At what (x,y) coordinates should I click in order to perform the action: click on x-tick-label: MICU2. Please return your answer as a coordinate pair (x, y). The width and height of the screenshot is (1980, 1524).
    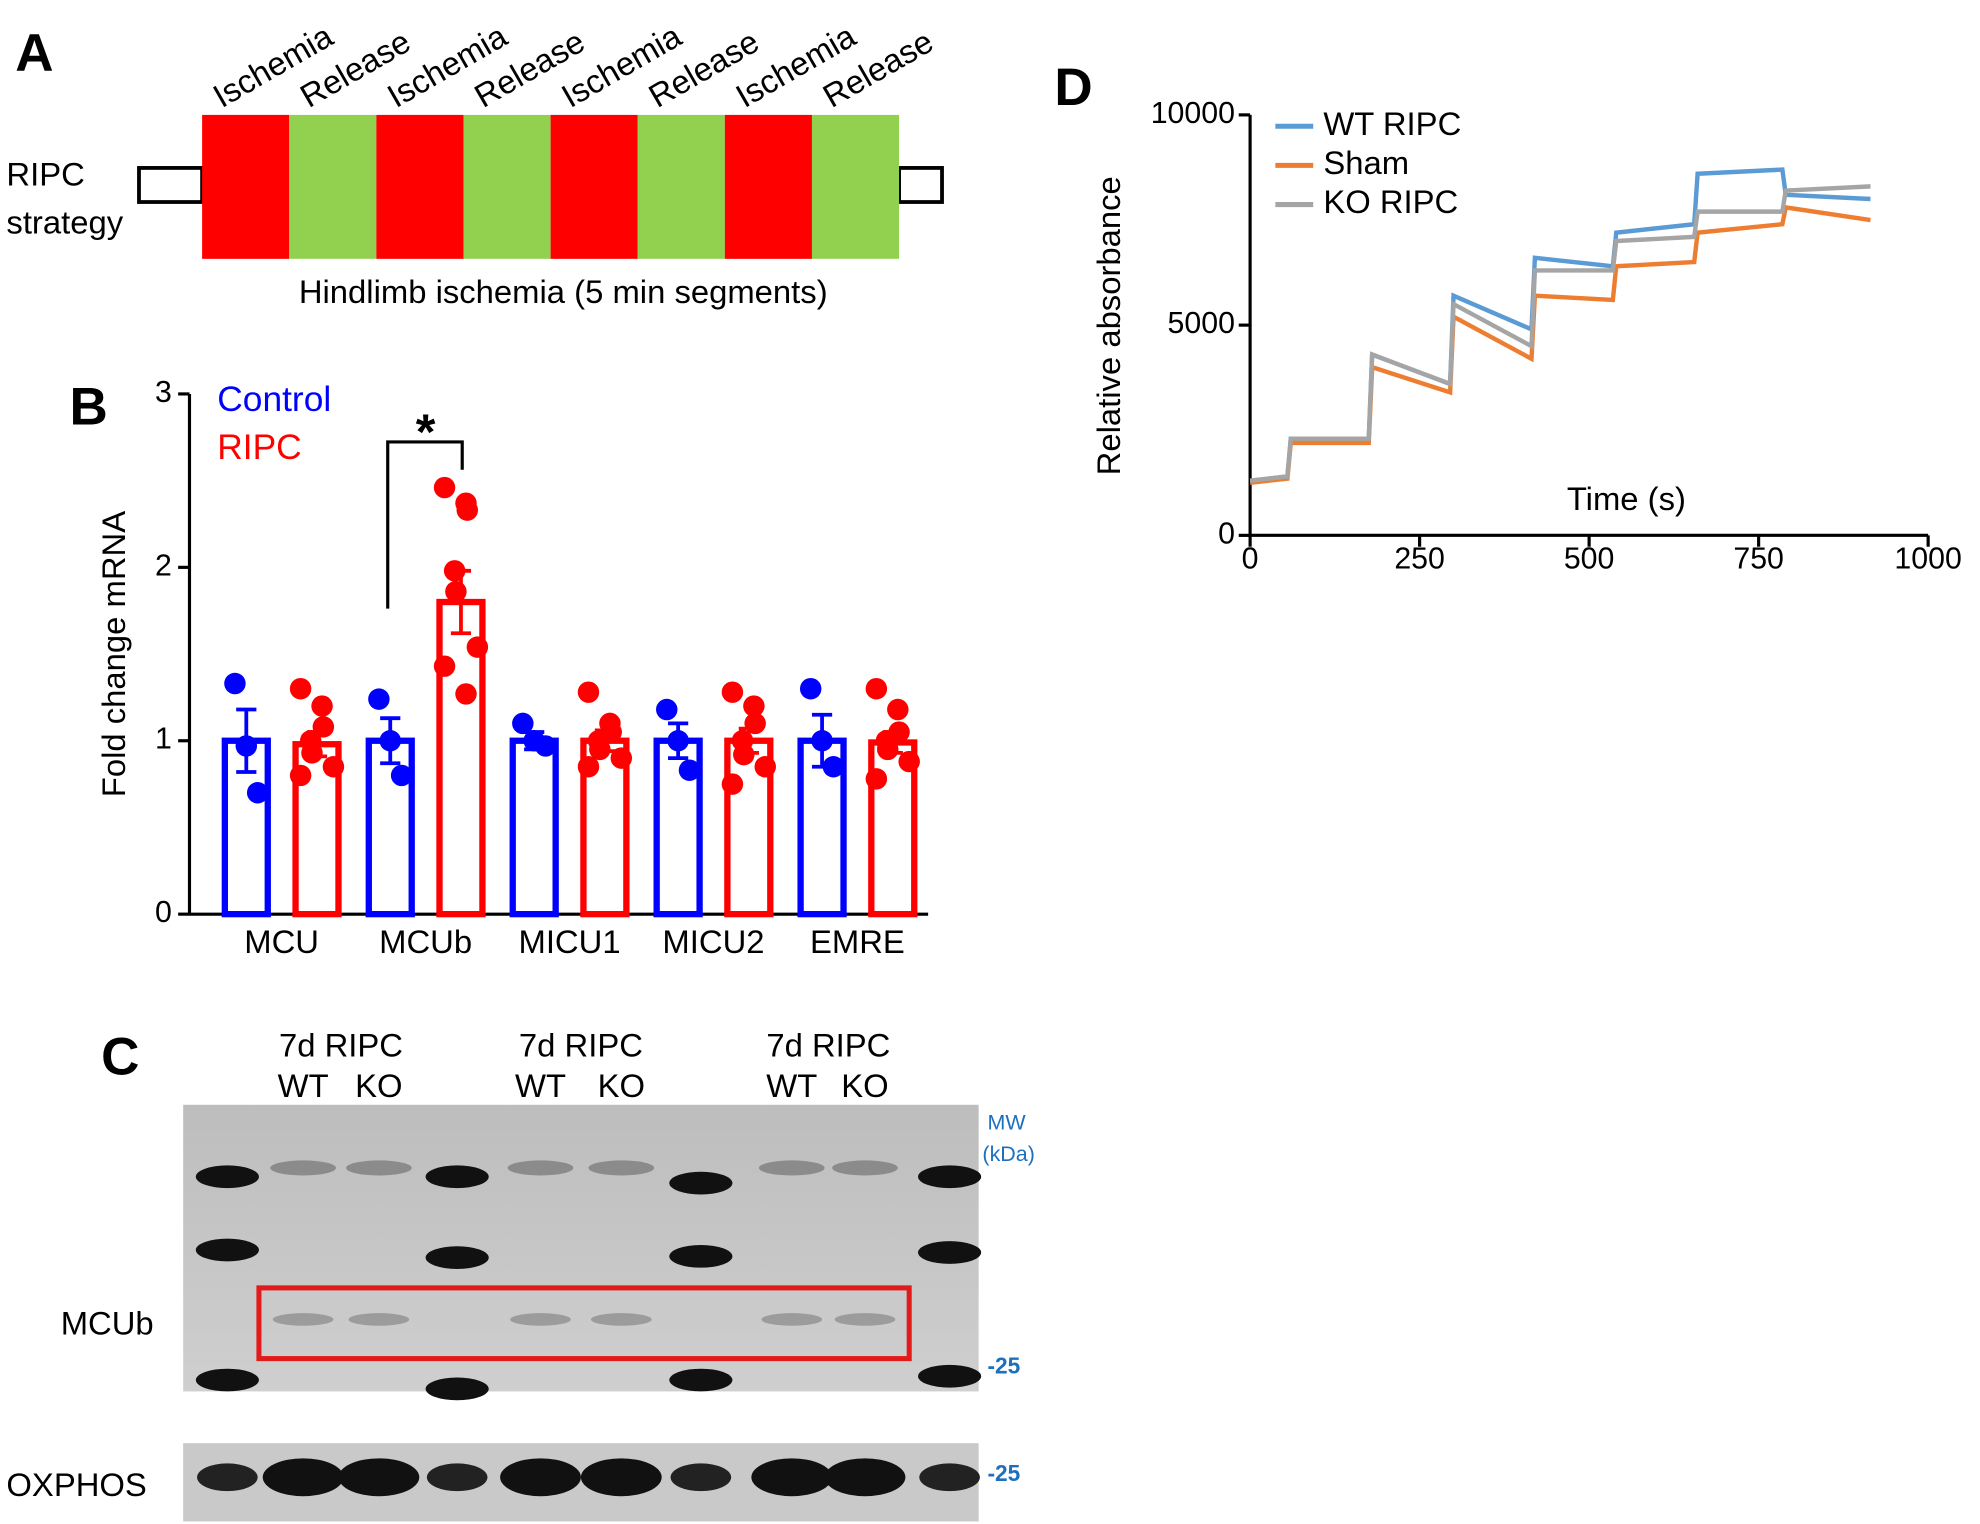
    Looking at the image, I should click on (713, 941).